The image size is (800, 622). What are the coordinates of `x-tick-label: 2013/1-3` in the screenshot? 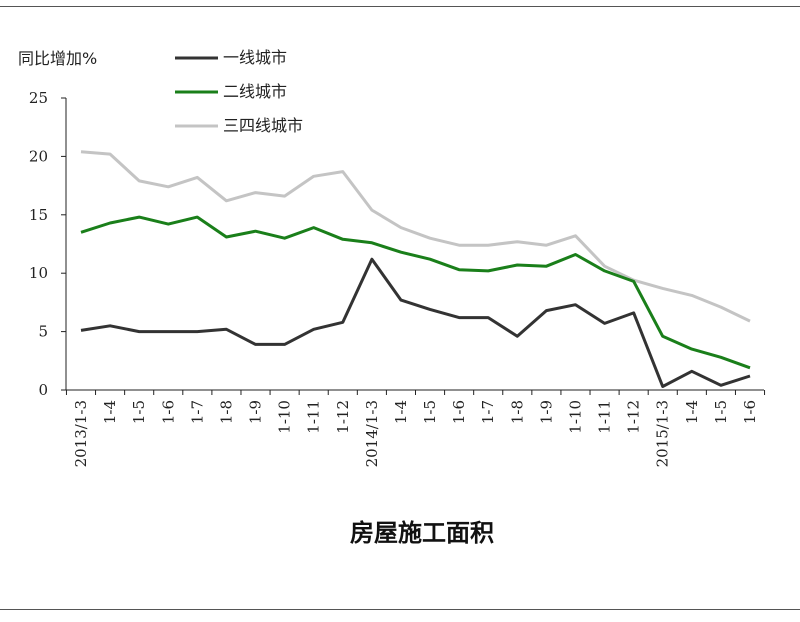 It's located at (81, 433).